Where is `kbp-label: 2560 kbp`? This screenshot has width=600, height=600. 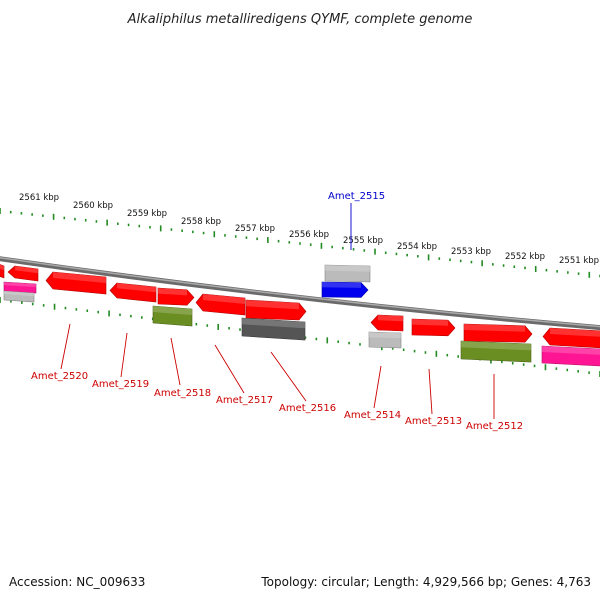
kbp-label: 2560 kbp is located at coordinates (93, 206).